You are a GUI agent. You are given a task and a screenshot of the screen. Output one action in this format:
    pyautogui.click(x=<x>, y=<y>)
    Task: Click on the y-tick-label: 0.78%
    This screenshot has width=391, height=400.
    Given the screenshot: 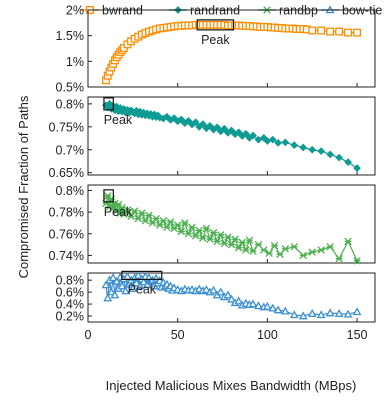 What is the action you would take?
    pyautogui.click(x=66, y=213)
    